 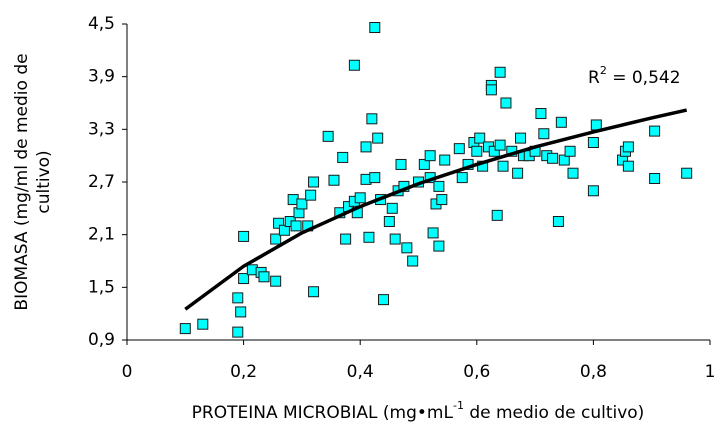 What do you see at coordinates (593, 372) in the screenshot?
I see `x-tick-label: 0,8` at bounding box center [593, 372].